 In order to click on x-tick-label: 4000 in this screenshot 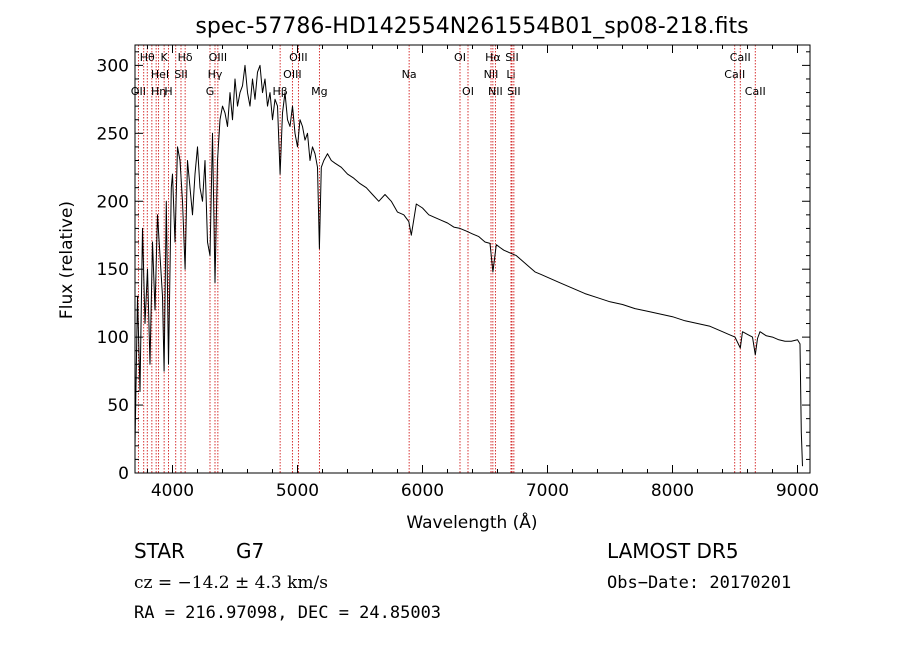, I will do `click(172, 491)`.